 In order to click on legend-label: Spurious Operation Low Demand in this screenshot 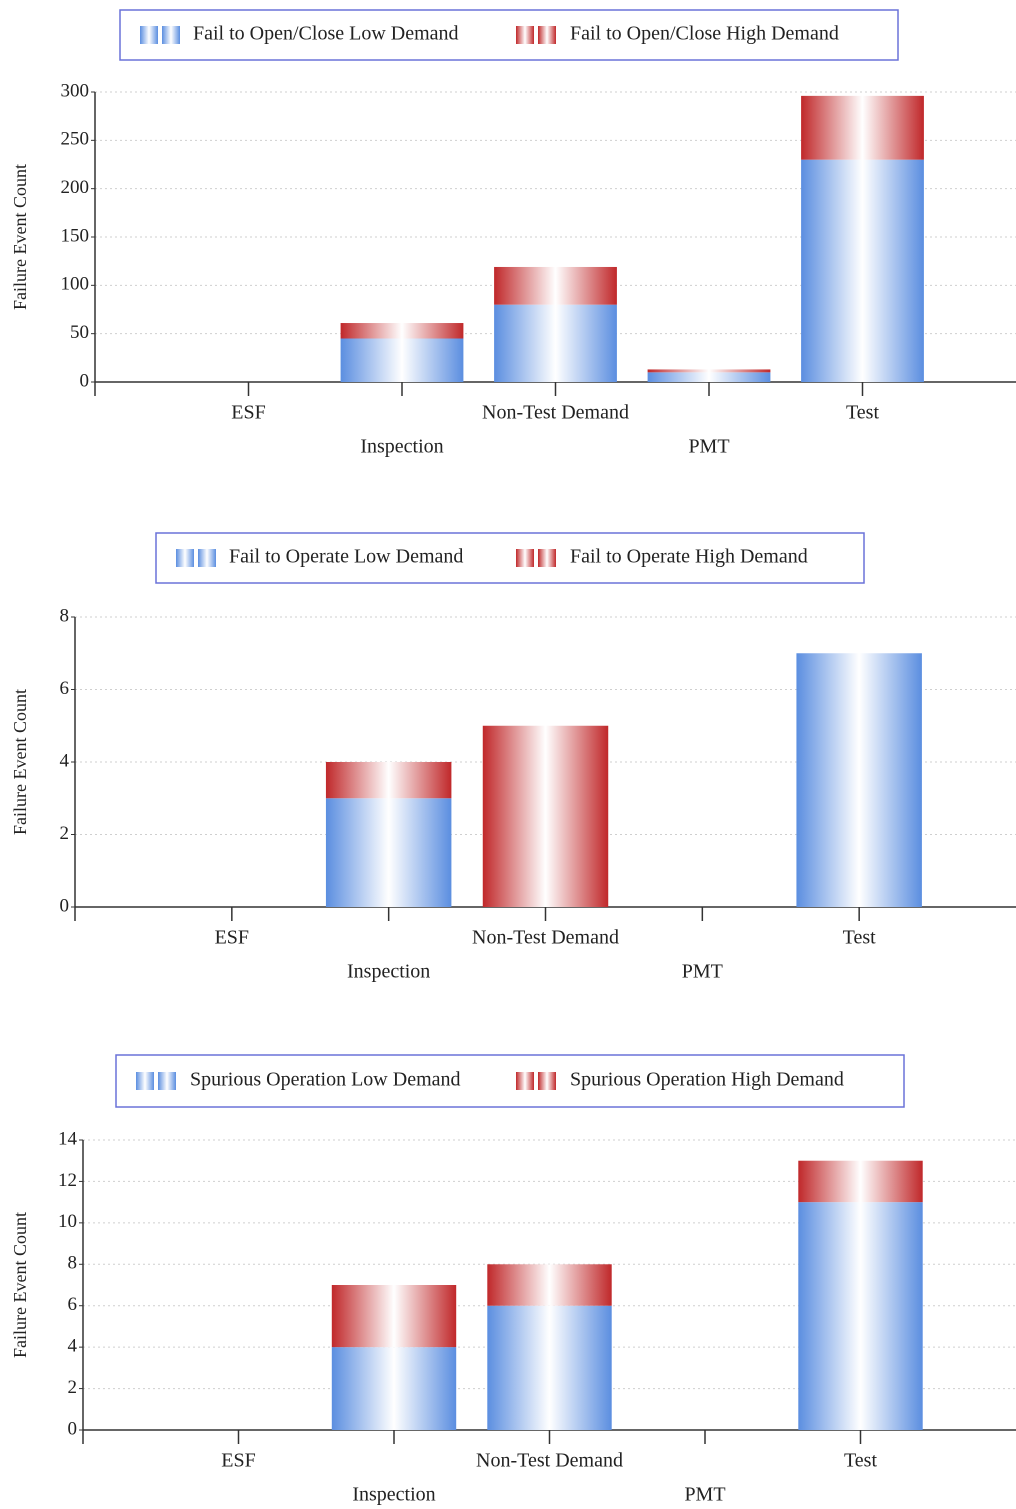, I will do `click(325, 1080)`.